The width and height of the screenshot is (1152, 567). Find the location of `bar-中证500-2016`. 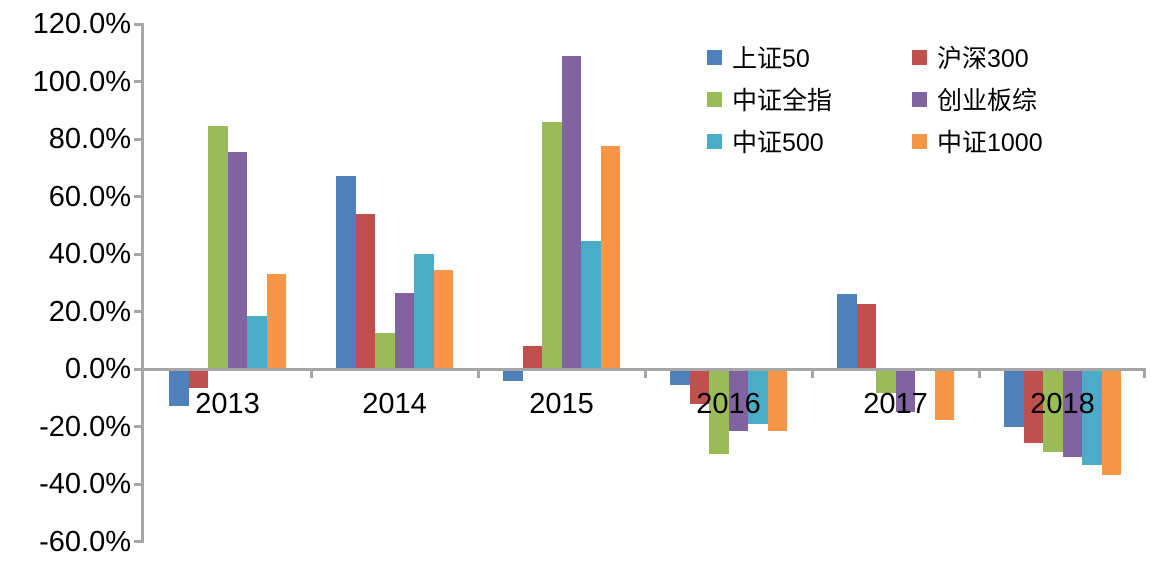

bar-中证500-2016 is located at coordinates (758, 396).